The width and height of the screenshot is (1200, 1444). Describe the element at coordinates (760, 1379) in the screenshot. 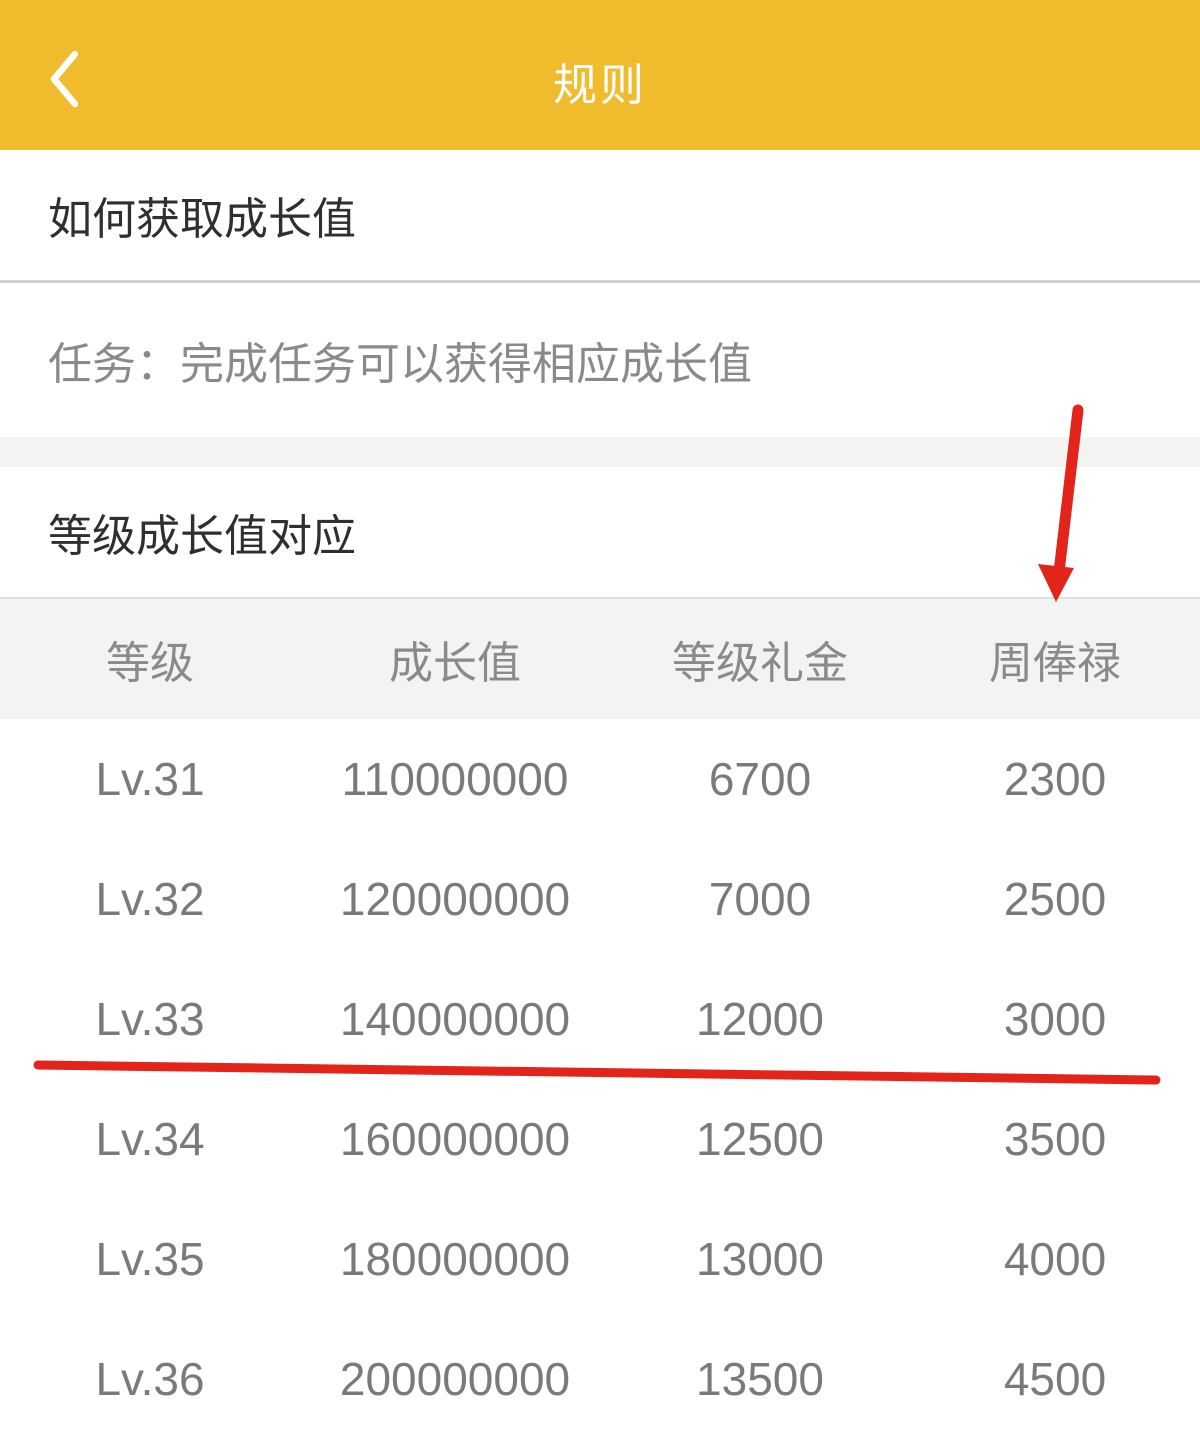

I see `cell-gift: 13500` at that location.